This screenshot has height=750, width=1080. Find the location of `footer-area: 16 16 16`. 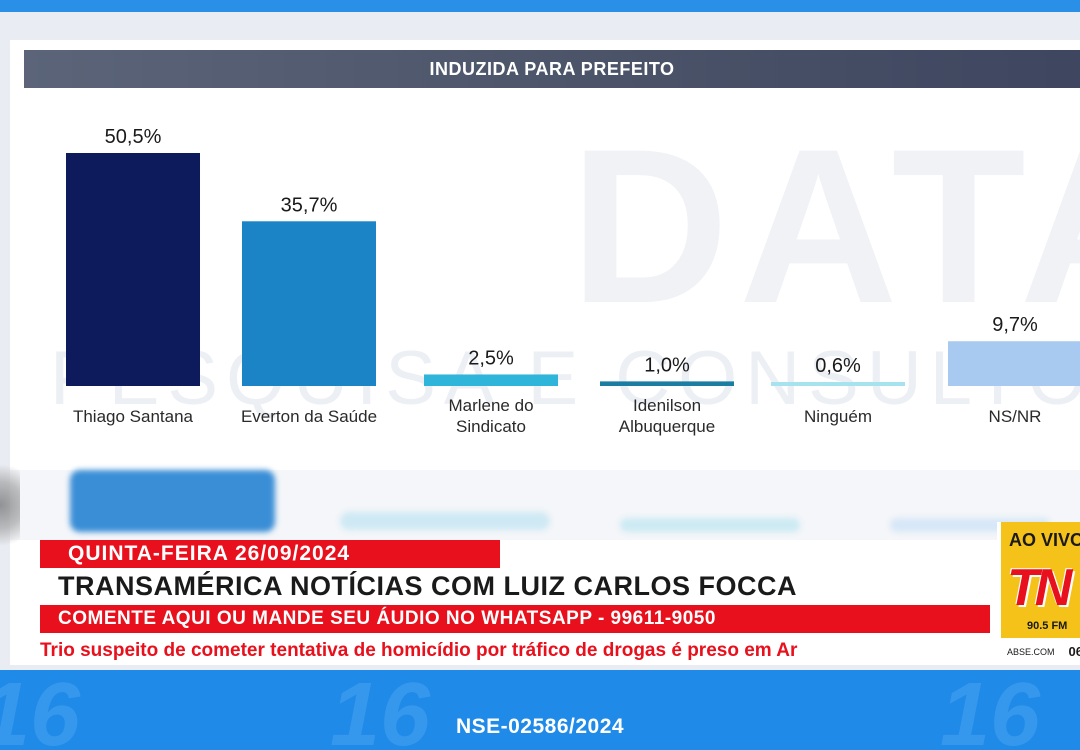

footer-area: 16 16 16 is located at coordinates (540, 710).